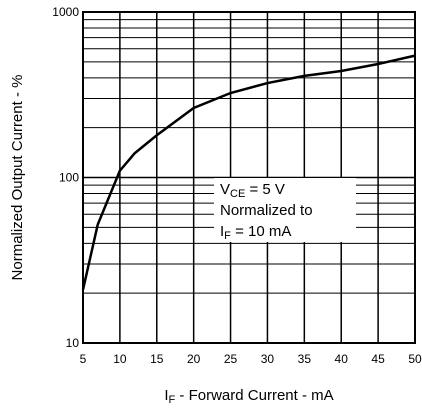 The image size is (422, 412). Describe the element at coordinates (268, 359) in the screenshot. I see `x-tick-label: 30` at that location.